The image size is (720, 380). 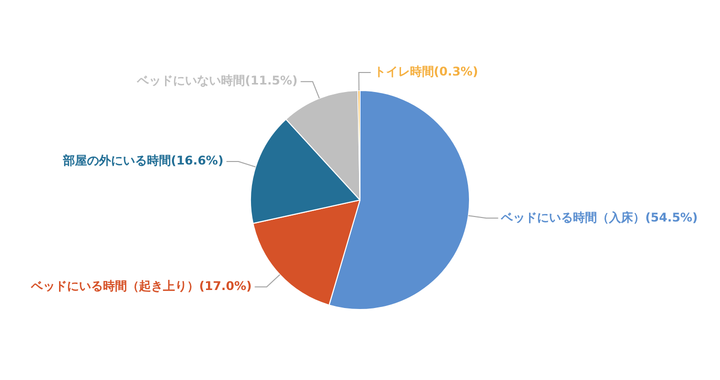 What do you see at coordinates (217, 81) in the screenshot?
I see `slice-label: ベッドにいない時間(11.5%)` at bounding box center [217, 81].